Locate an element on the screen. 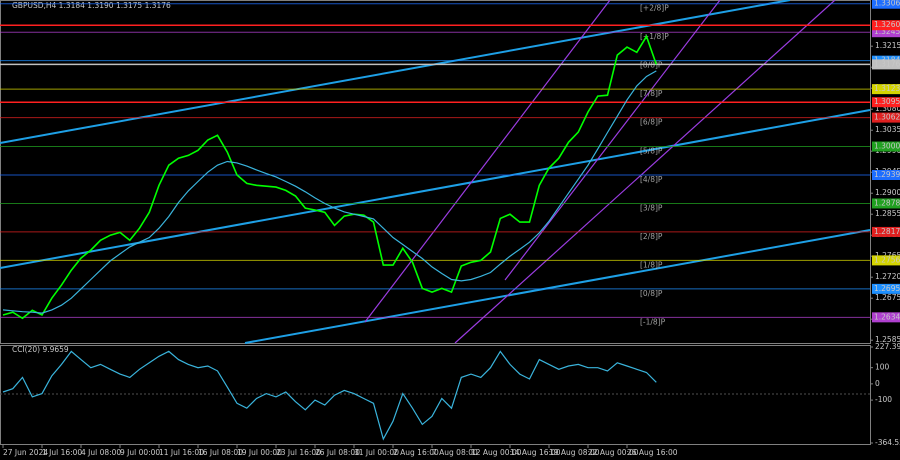 This screenshot has width=900, height=460. y-tick-label: 1.2585 is located at coordinates (887, 339).